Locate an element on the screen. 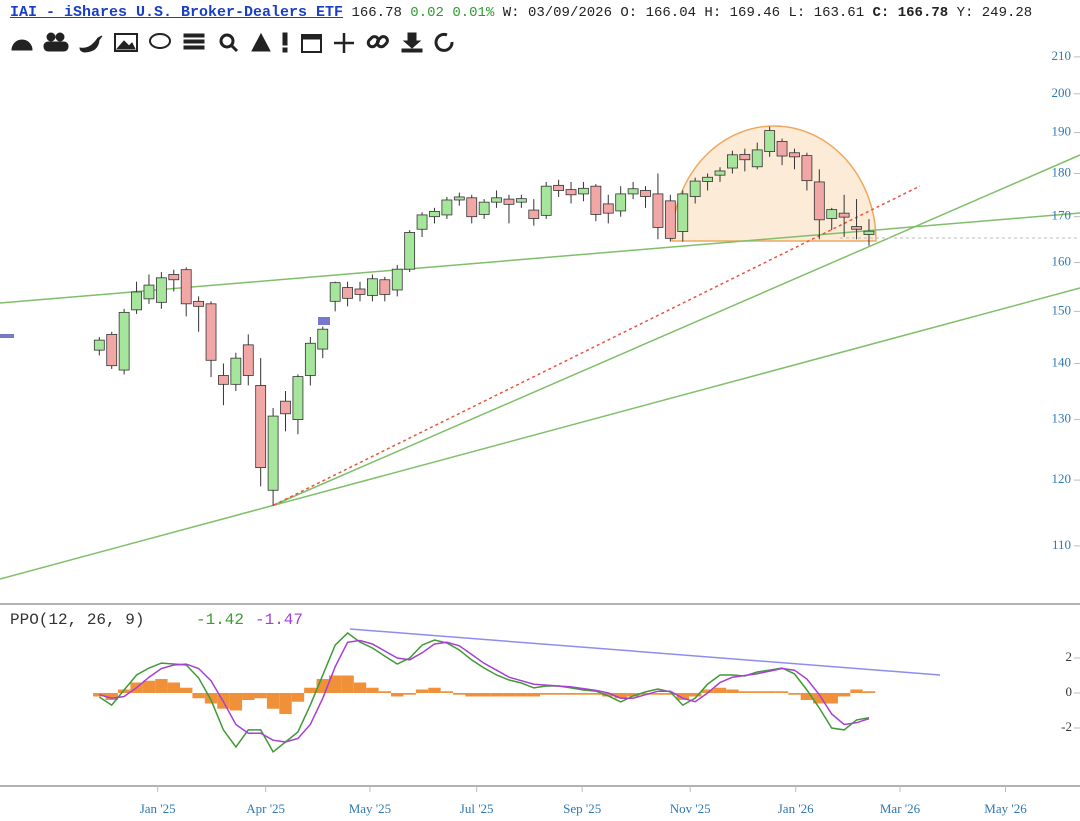 The width and height of the screenshot is (1080, 821). indicator-line is located at coordinates (484, 691).